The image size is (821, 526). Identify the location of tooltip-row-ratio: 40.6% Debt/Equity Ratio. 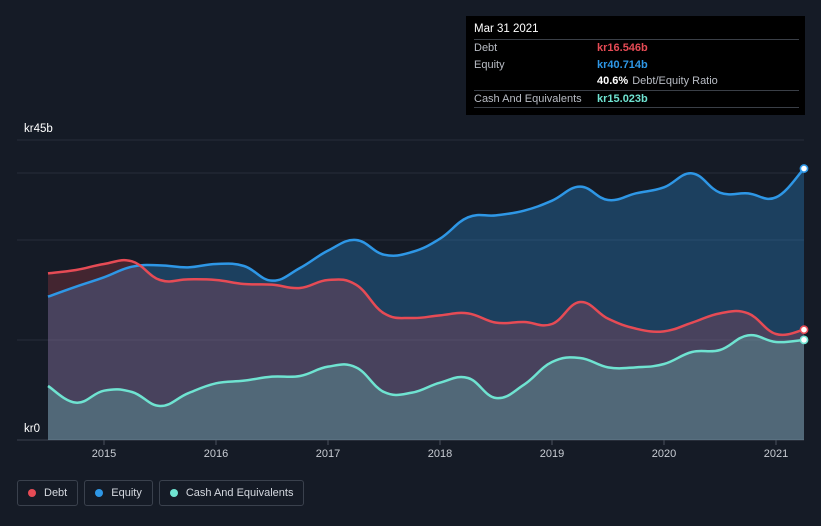
(636, 81).